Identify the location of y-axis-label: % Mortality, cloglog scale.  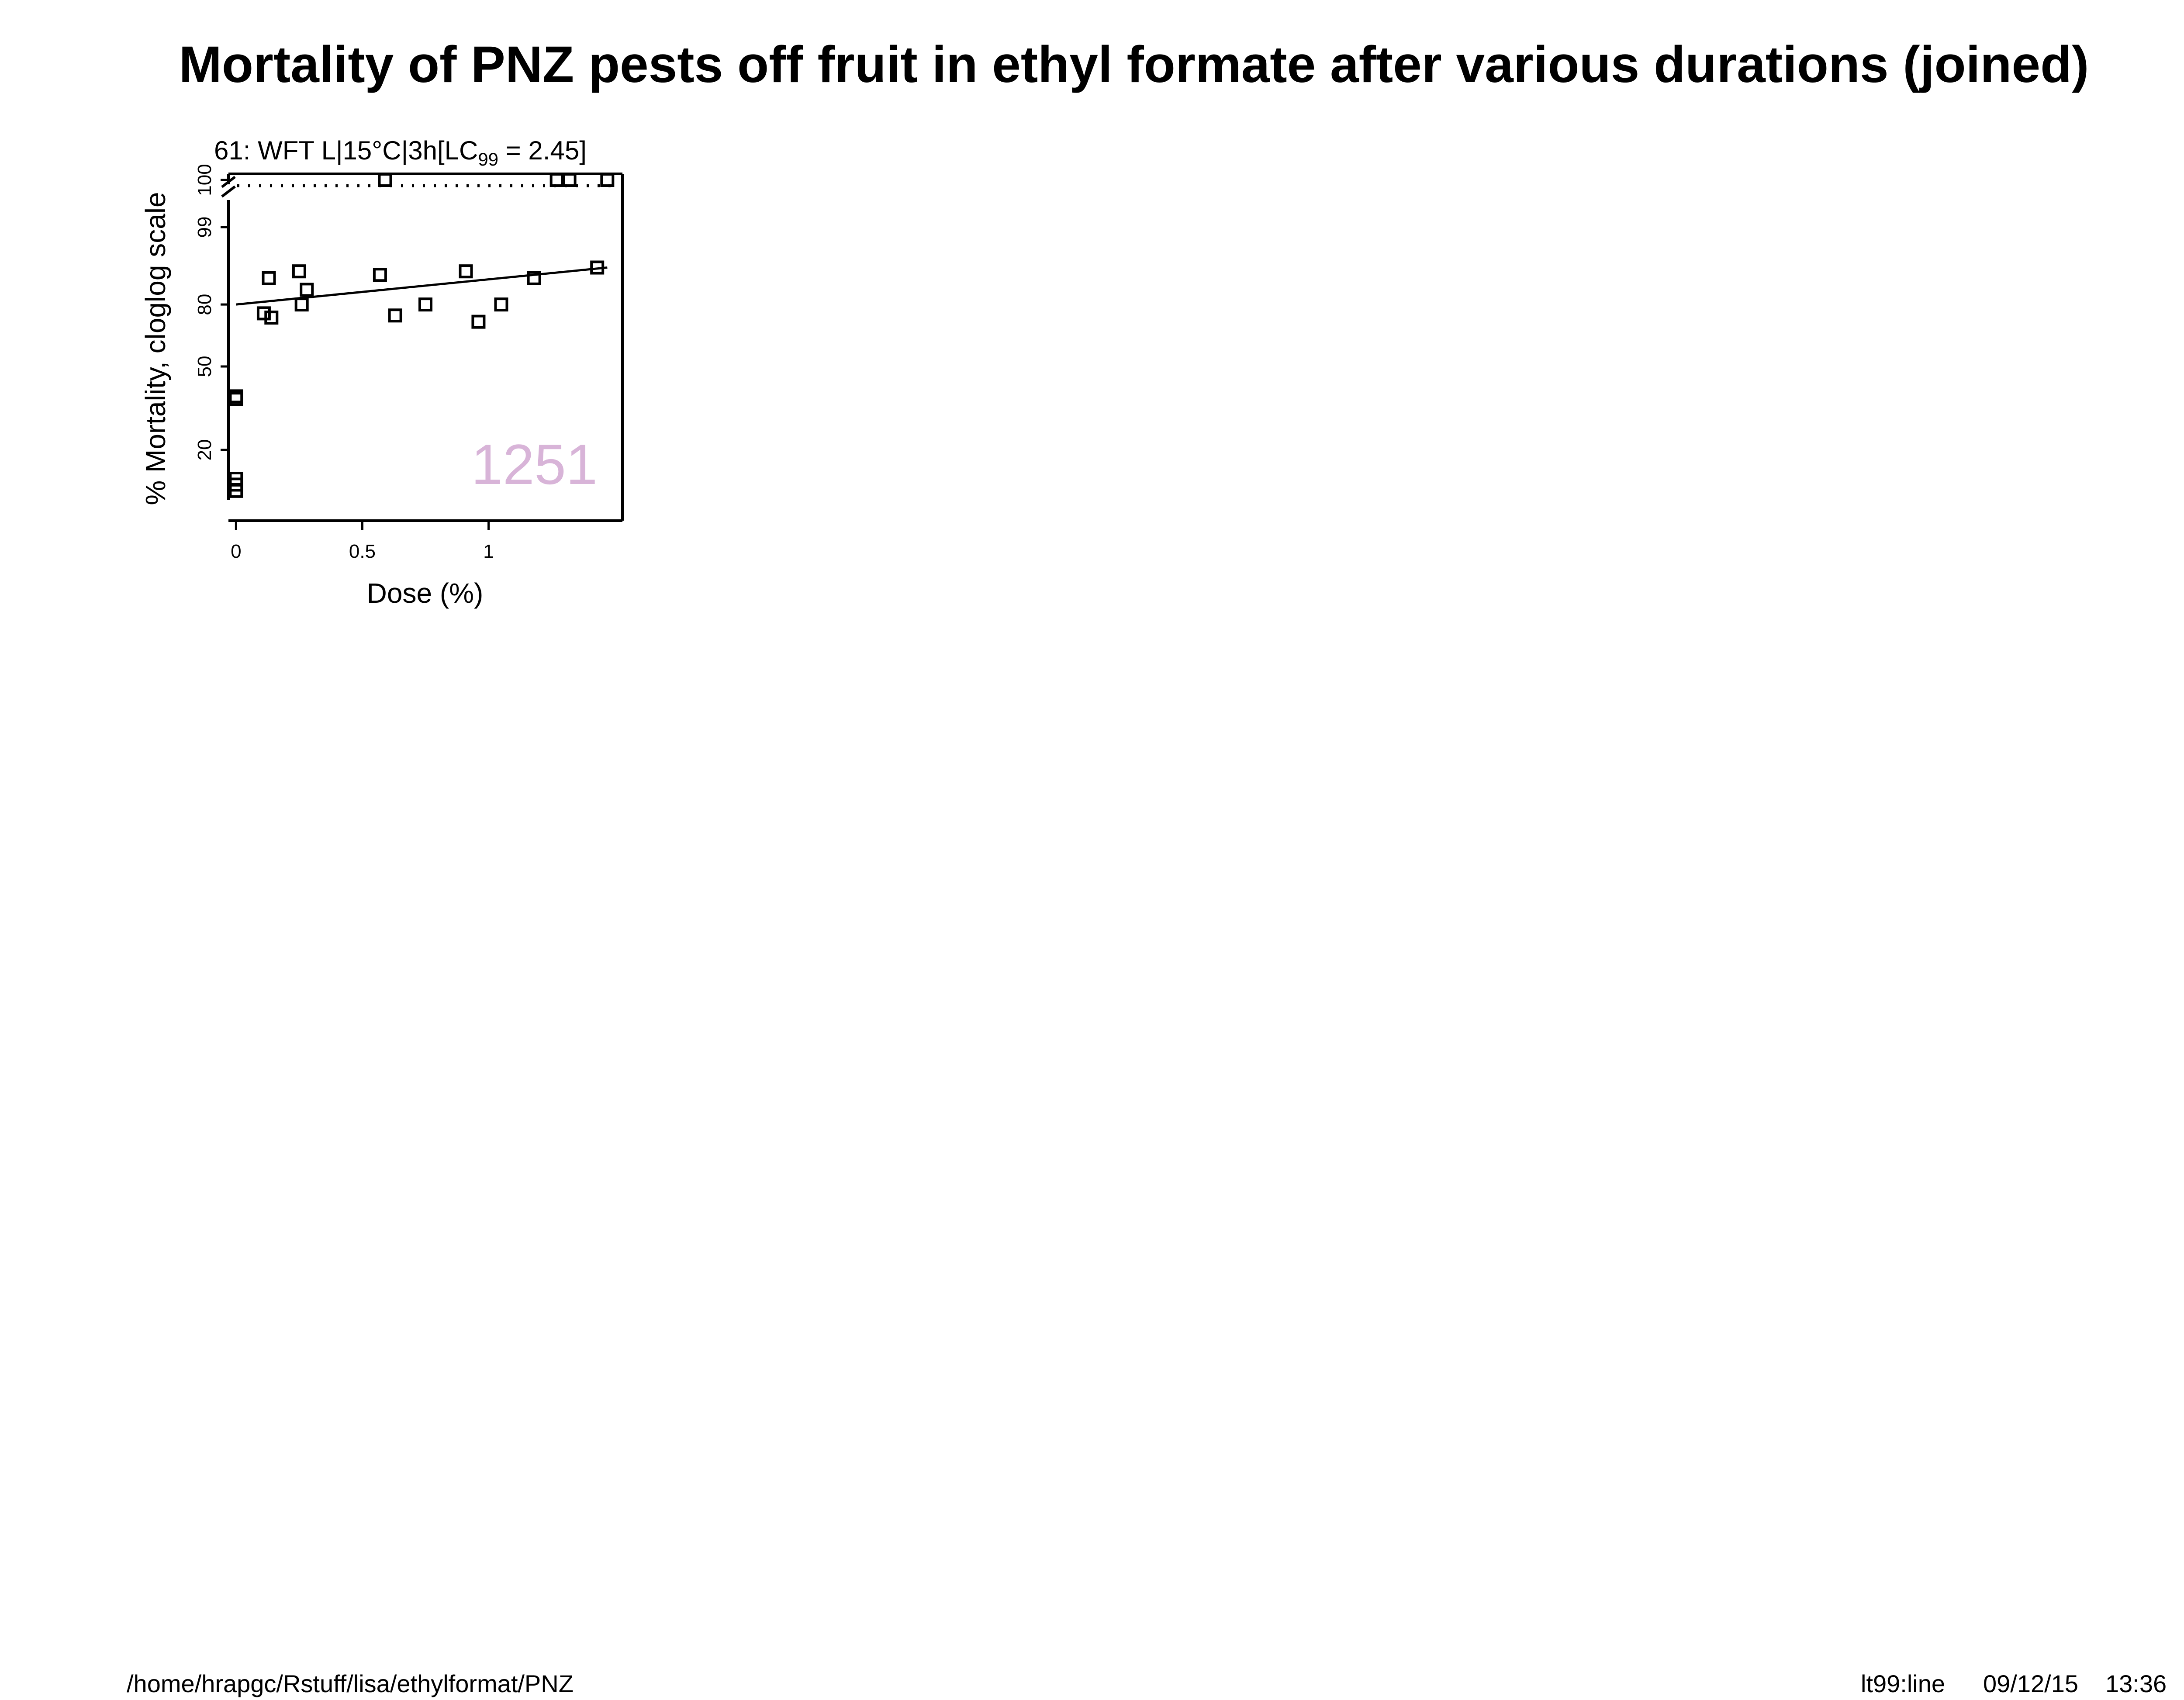
(155, 348).